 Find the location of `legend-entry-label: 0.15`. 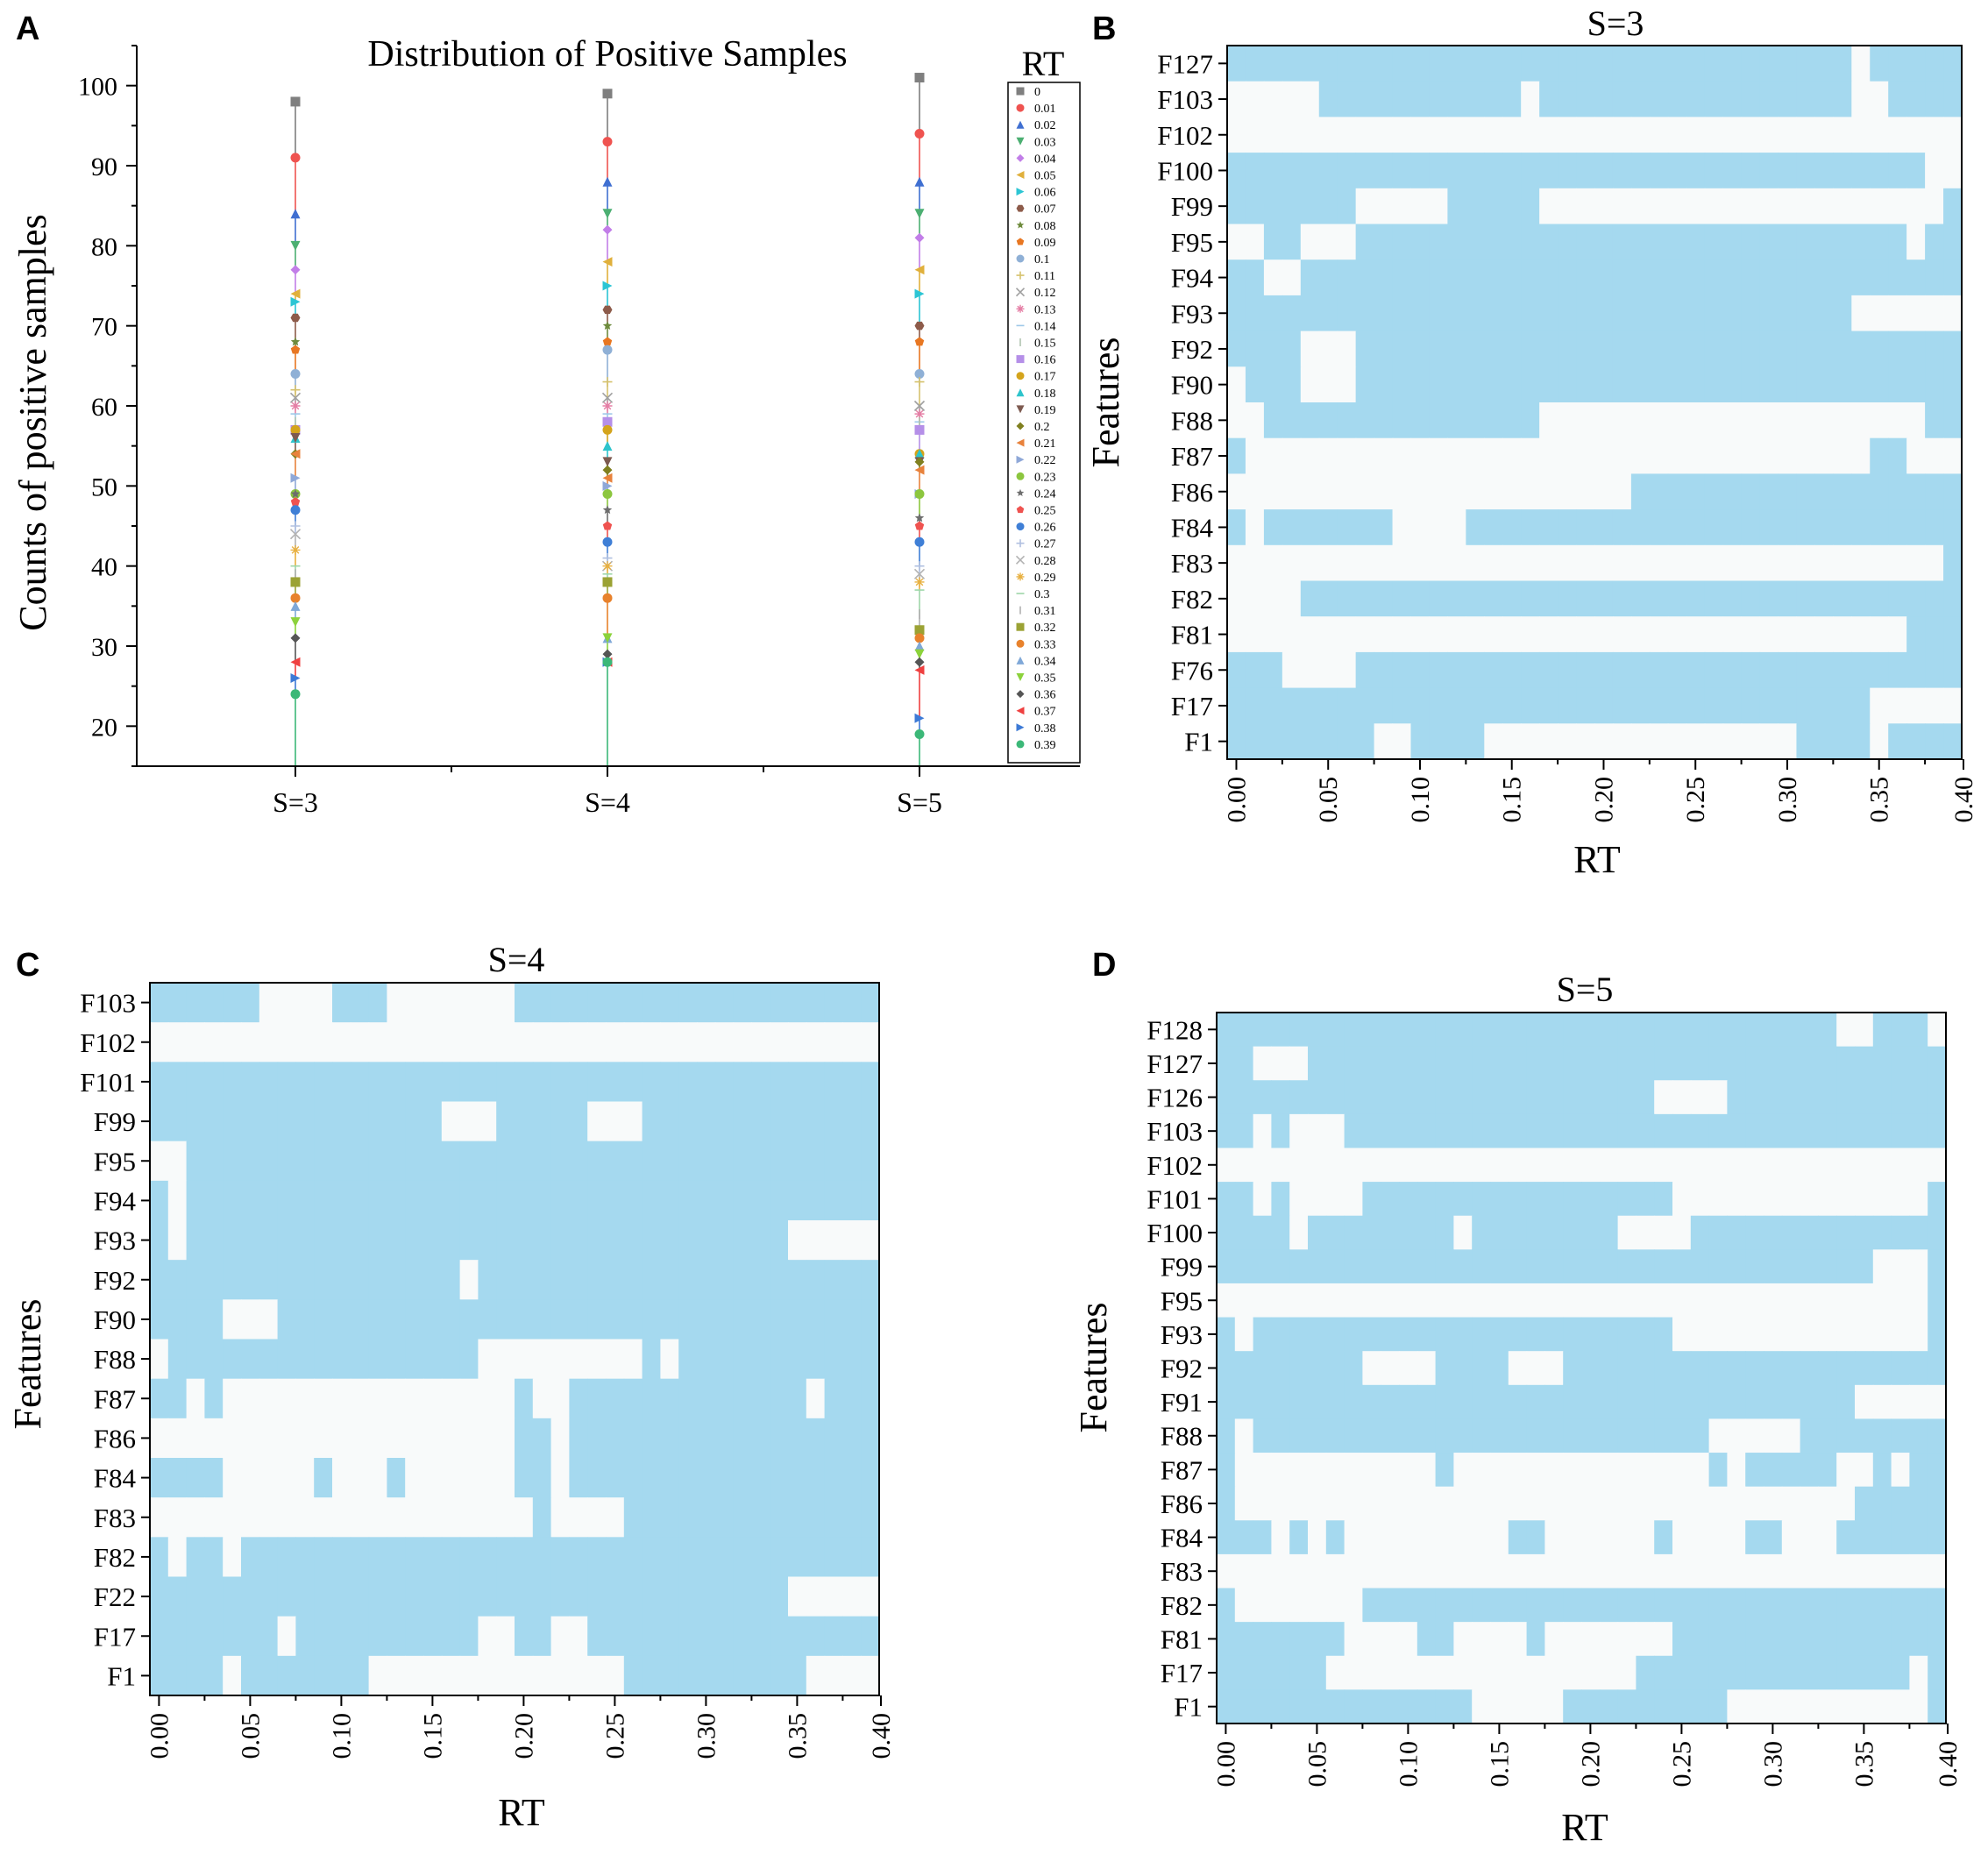

legend-entry-label: 0.15 is located at coordinates (1045, 344).